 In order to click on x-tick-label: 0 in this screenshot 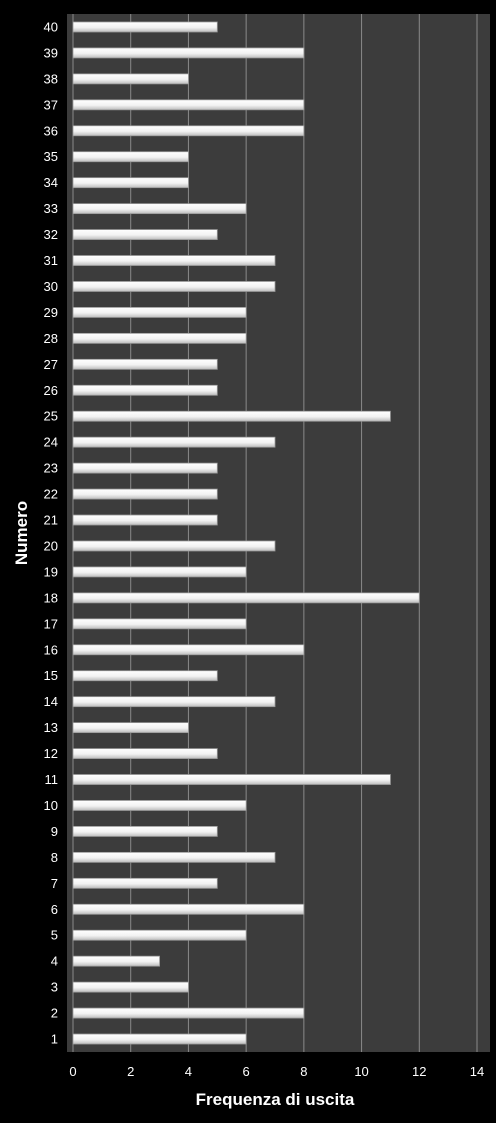, I will do `click(72, 1071)`.